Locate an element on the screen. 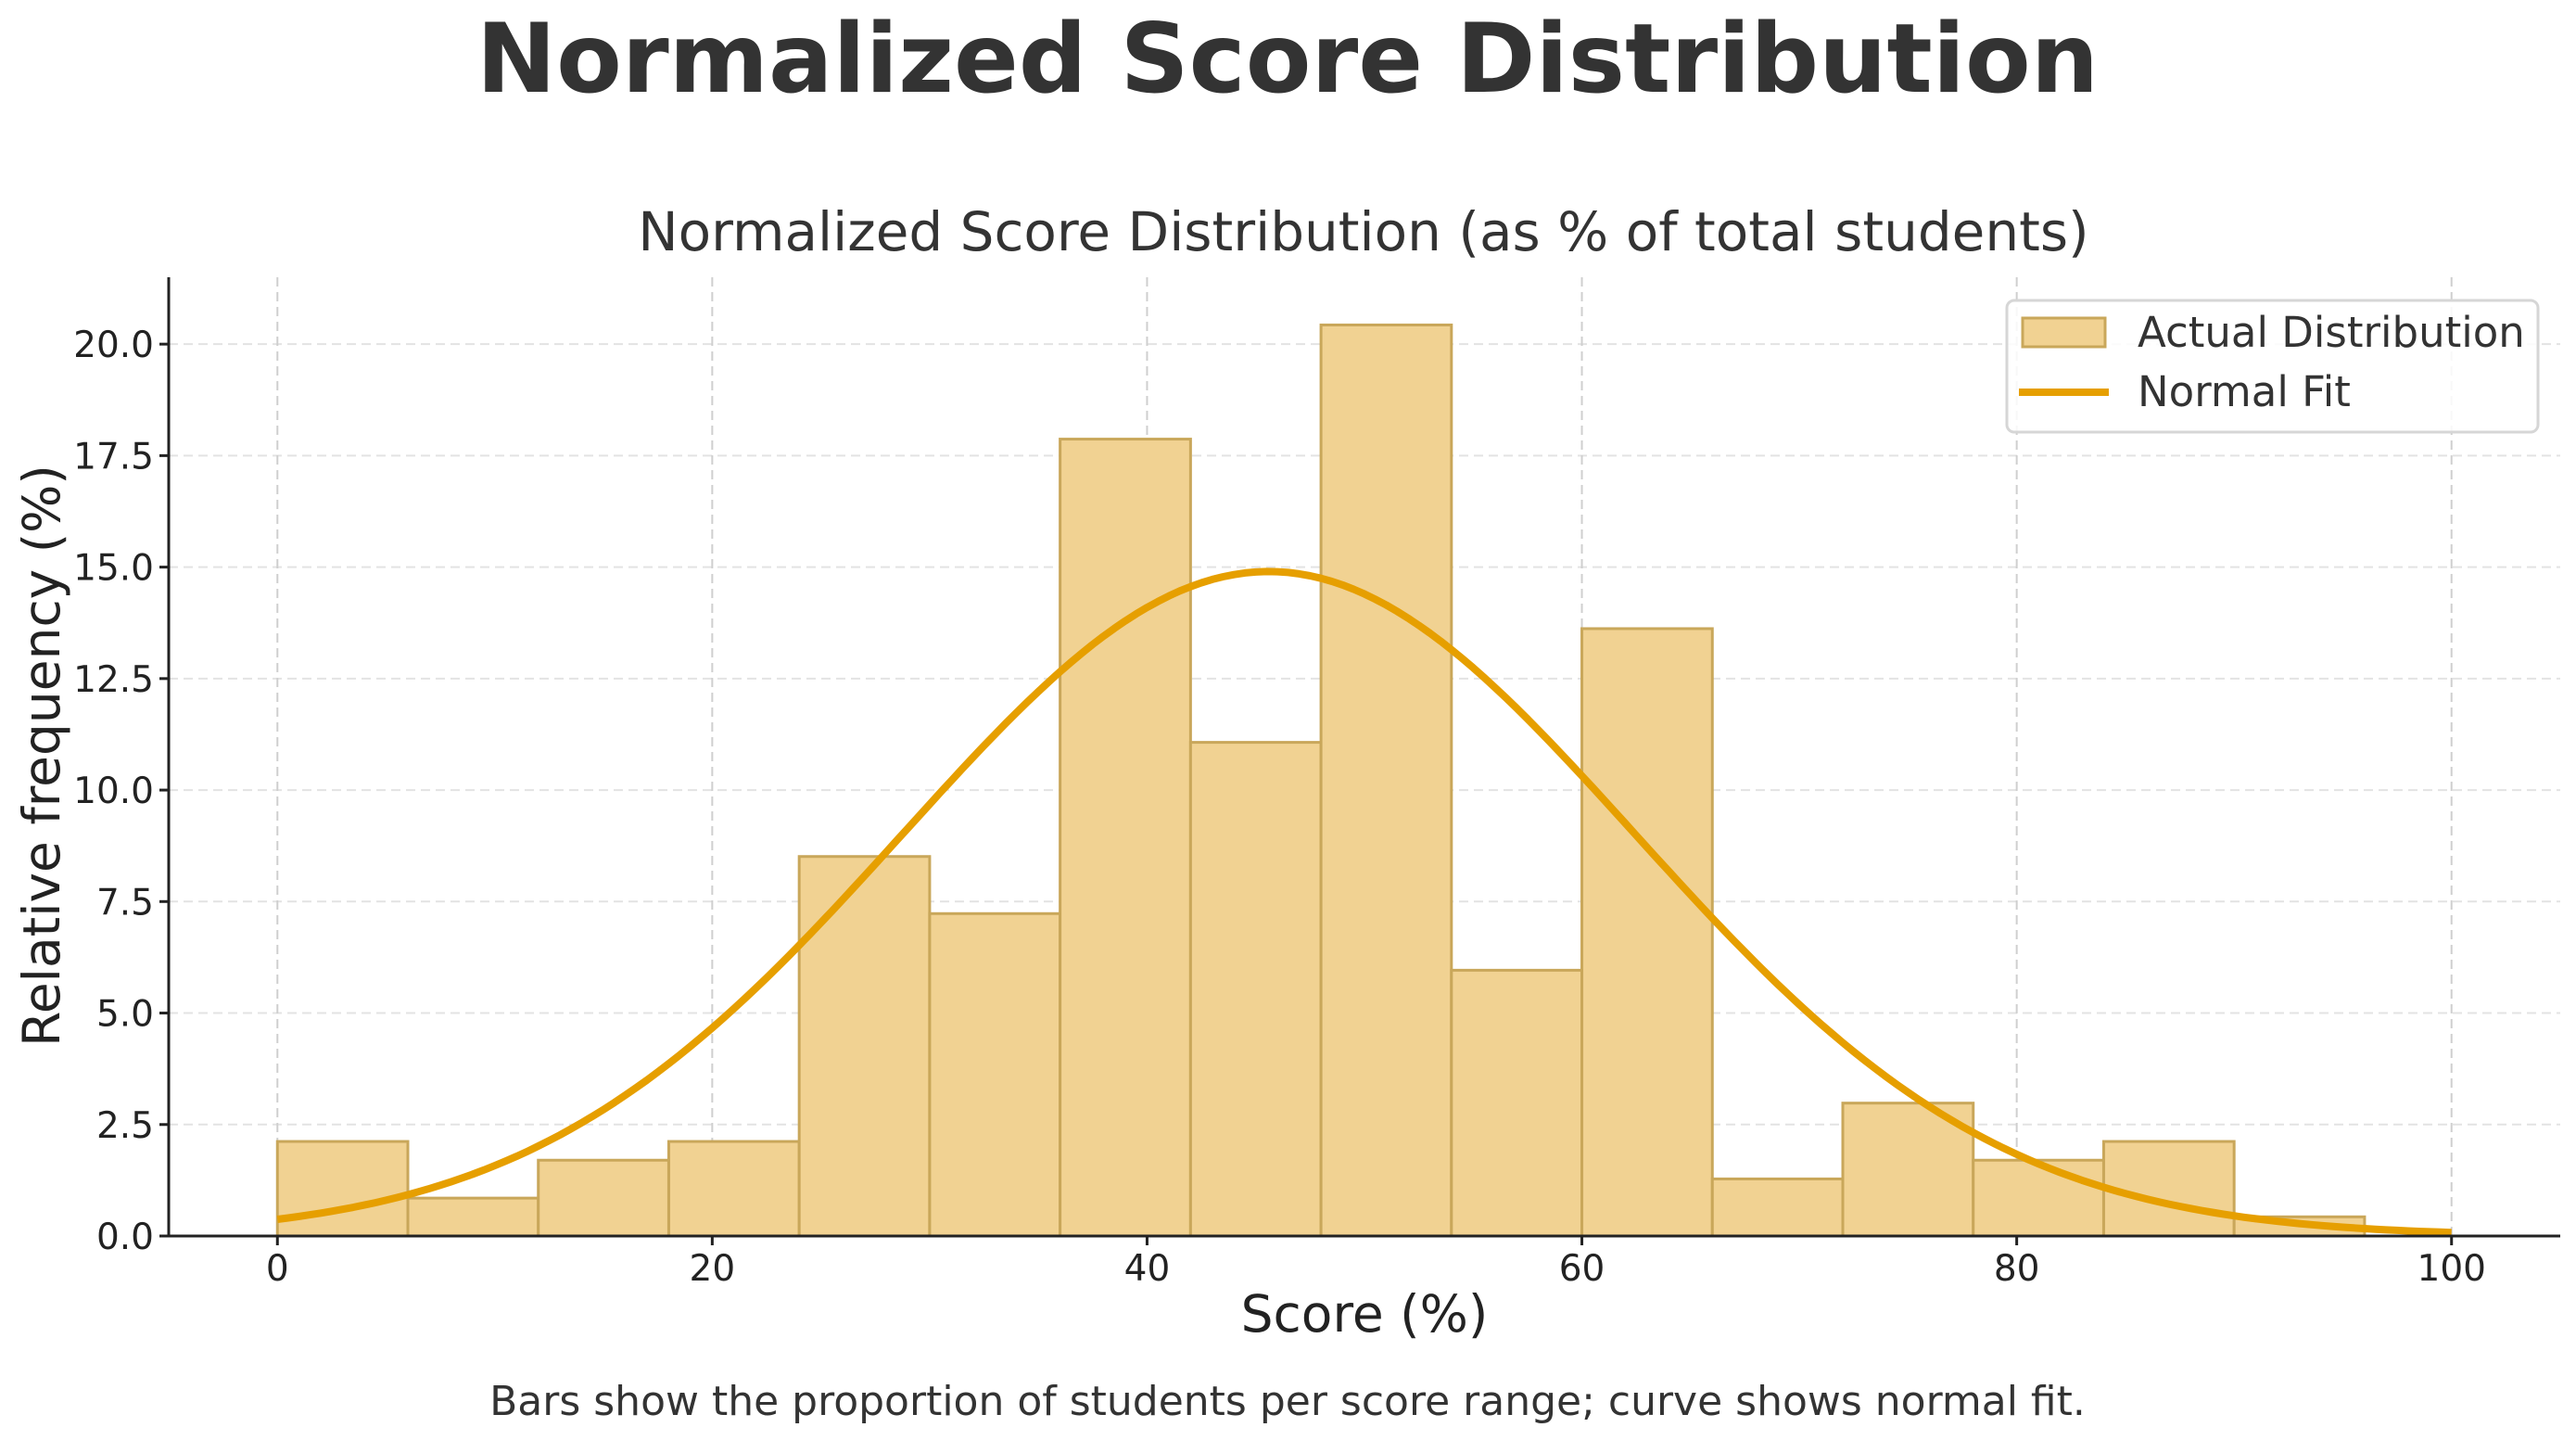 The image size is (2576, 1440). legend-label-normal-fit: Normal Fit is located at coordinates (2244, 391).